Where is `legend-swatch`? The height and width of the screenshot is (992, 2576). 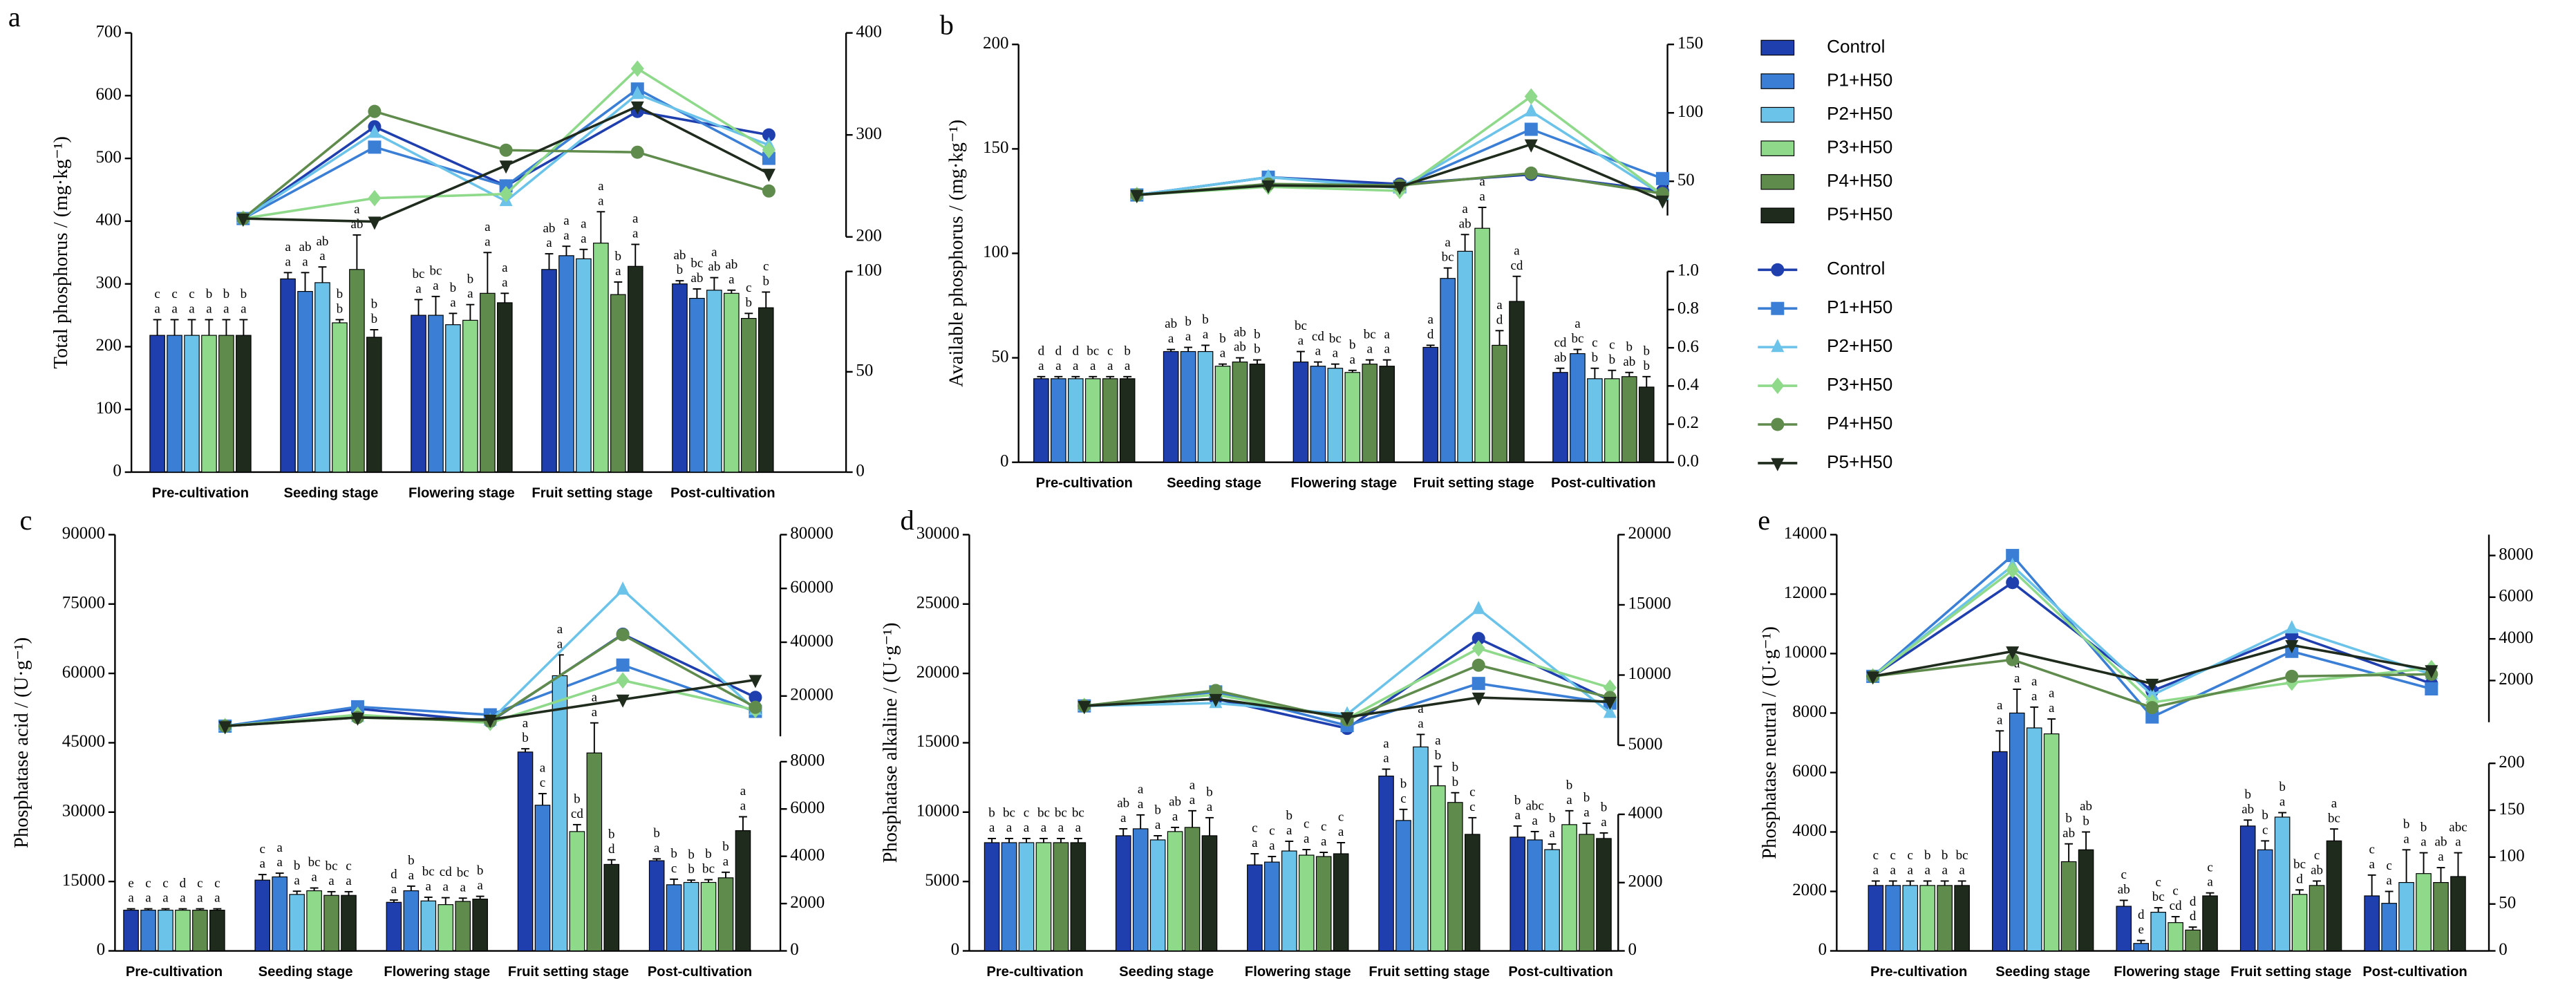 legend-swatch is located at coordinates (1777, 81).